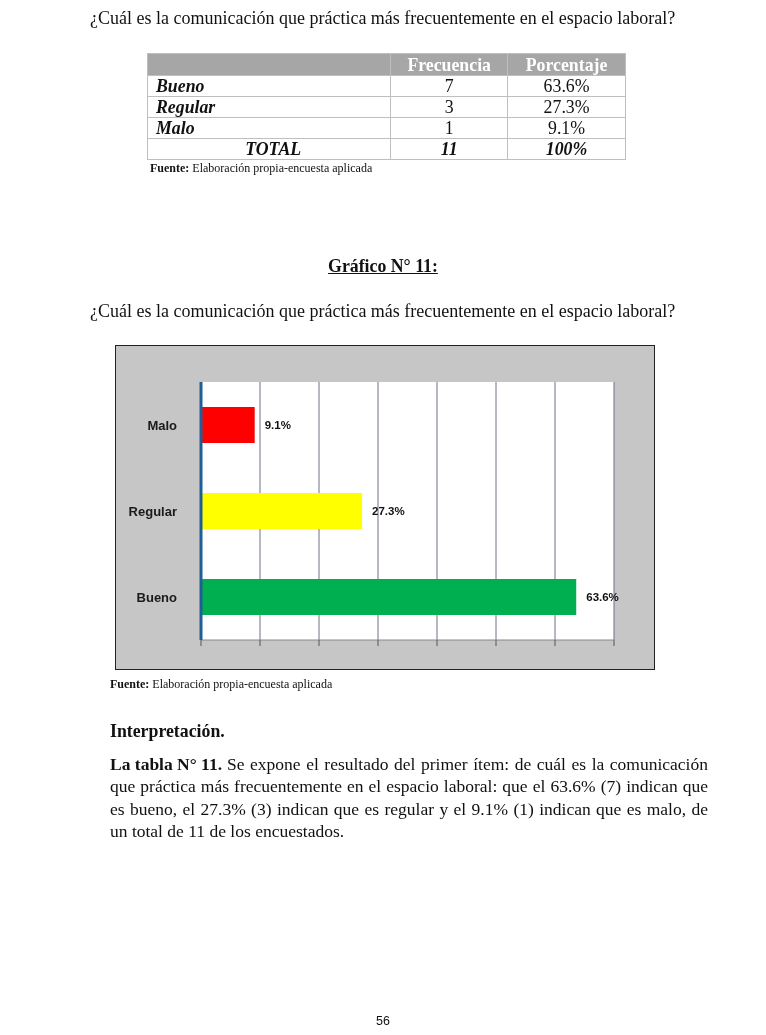  What do you see at coordinates (383, 18) in the screenshot?
I see `text: ¿Cuál es la comunicación que práctica más frecuentemente en el espacio laboral?` at bounding box center [383, 18].